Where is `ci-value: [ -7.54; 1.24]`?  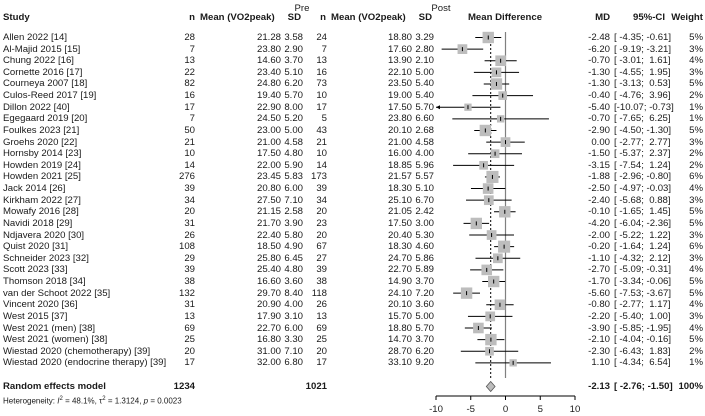
ci-value: [ -7.54; 1.24] is located at coordinates (642, 165).